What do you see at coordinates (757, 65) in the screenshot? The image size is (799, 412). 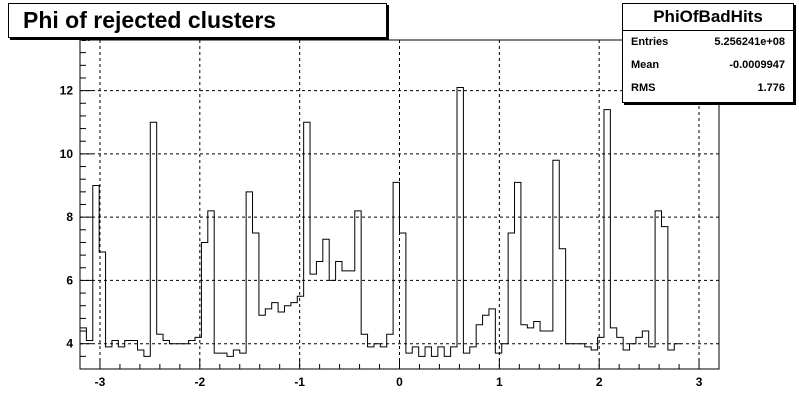 I see `stats-value: -0.0009947` at bounding box center [757, 65].